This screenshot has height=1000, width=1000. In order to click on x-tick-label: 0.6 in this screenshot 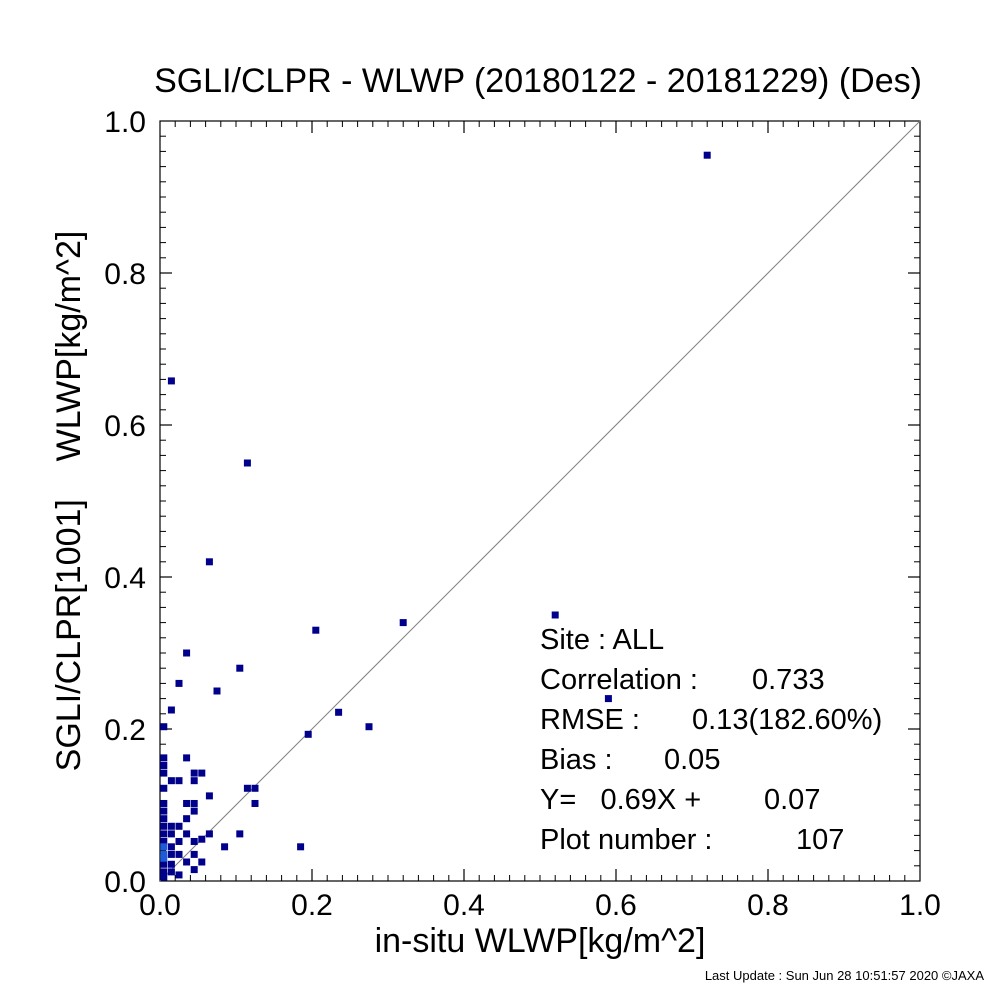, I will do `click(616, 905)`.